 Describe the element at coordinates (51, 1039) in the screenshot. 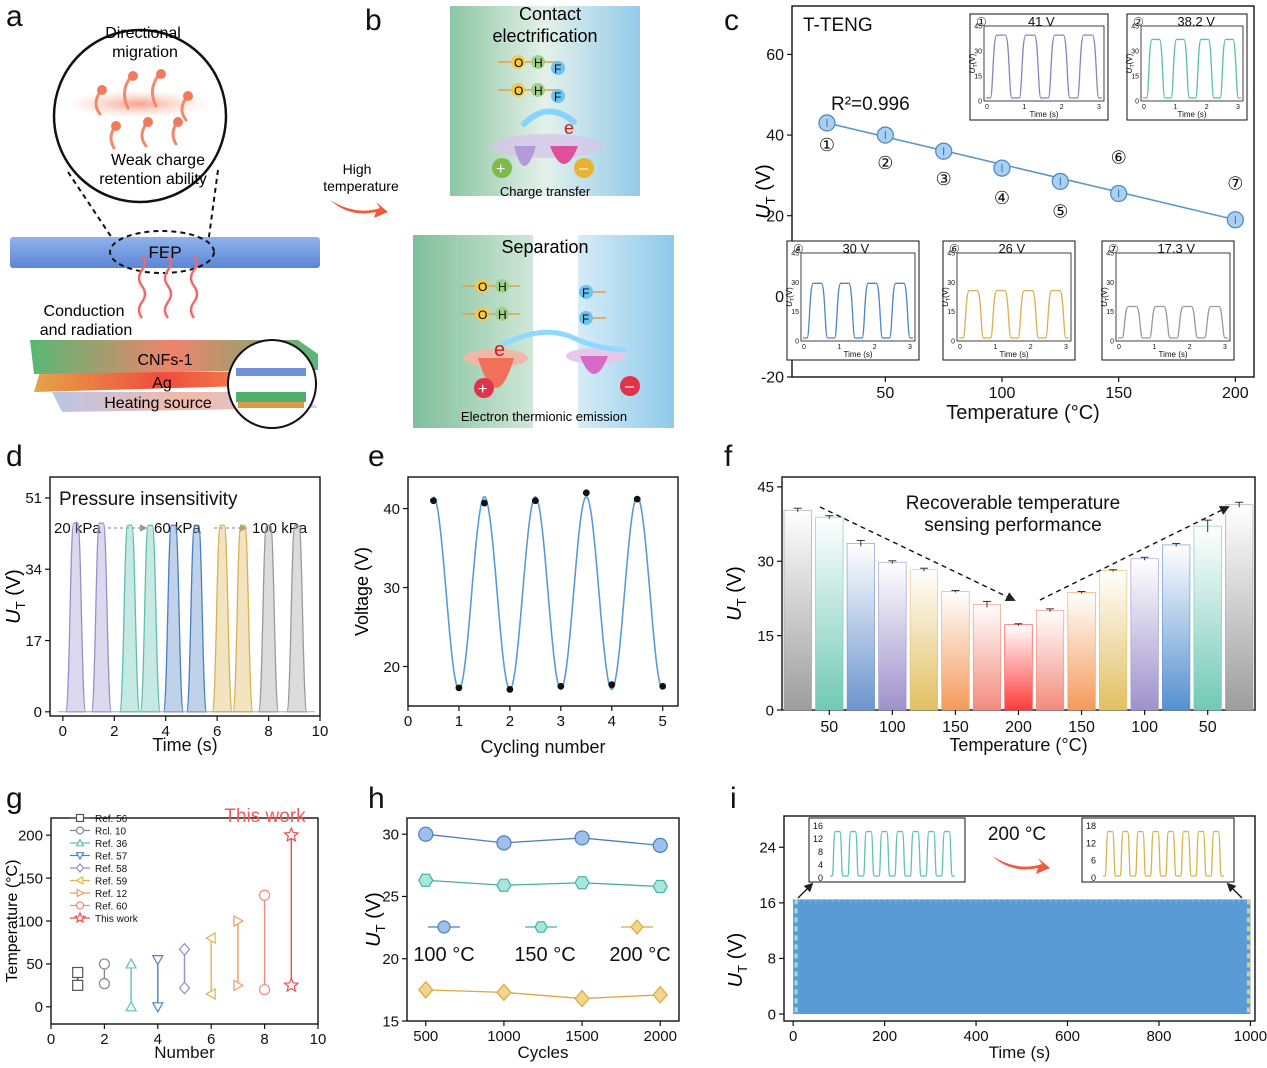

I see `g-x-tick-label: 0` at that location.